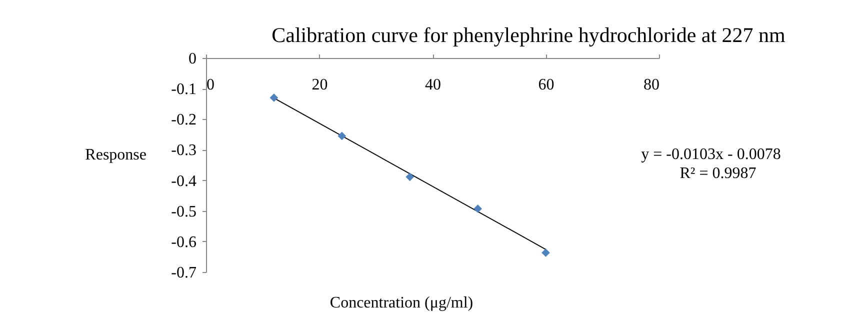 The height and width of the screenshot is (323, 845). What do you see at coordinates (183, 181) in the screenshot?
I see `y-tick-label: -0.4` at bounding box center [183, 181].